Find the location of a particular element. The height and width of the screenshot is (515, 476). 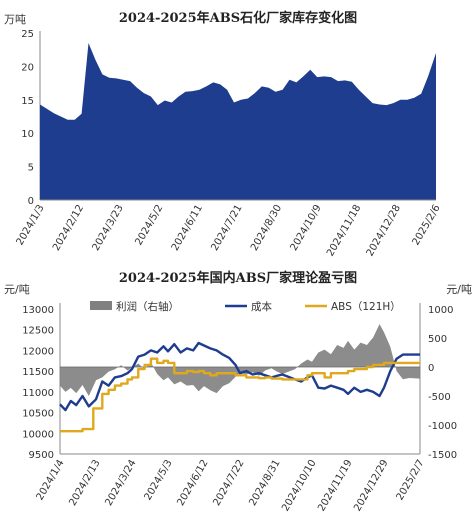

x-tick-label: 2024/2/13 is located at coordinates (84, 483).